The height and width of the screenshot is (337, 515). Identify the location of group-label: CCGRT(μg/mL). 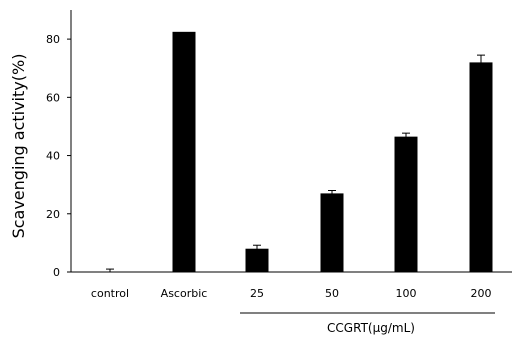
(371, 328).